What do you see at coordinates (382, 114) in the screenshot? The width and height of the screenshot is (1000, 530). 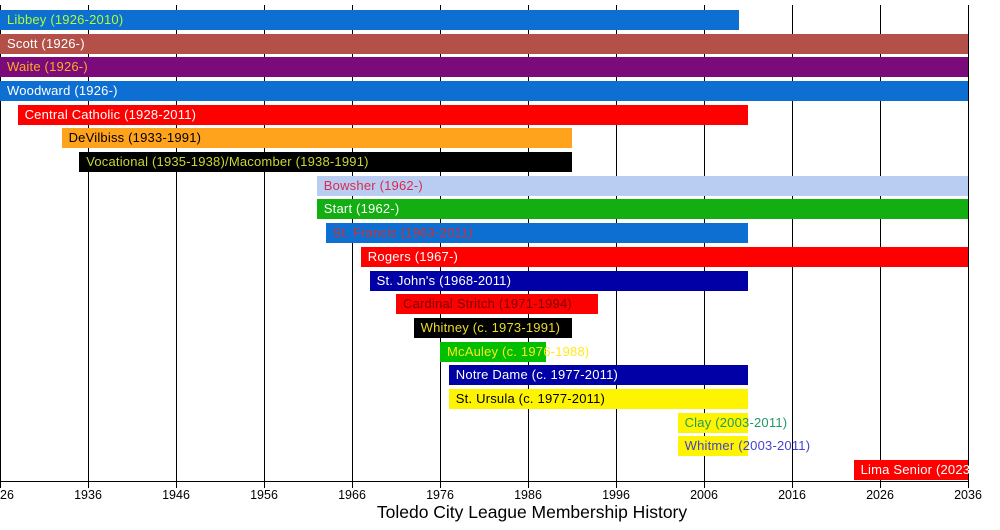 I see `timeline-bar-central-catholic` at bounding box center [382, 114].